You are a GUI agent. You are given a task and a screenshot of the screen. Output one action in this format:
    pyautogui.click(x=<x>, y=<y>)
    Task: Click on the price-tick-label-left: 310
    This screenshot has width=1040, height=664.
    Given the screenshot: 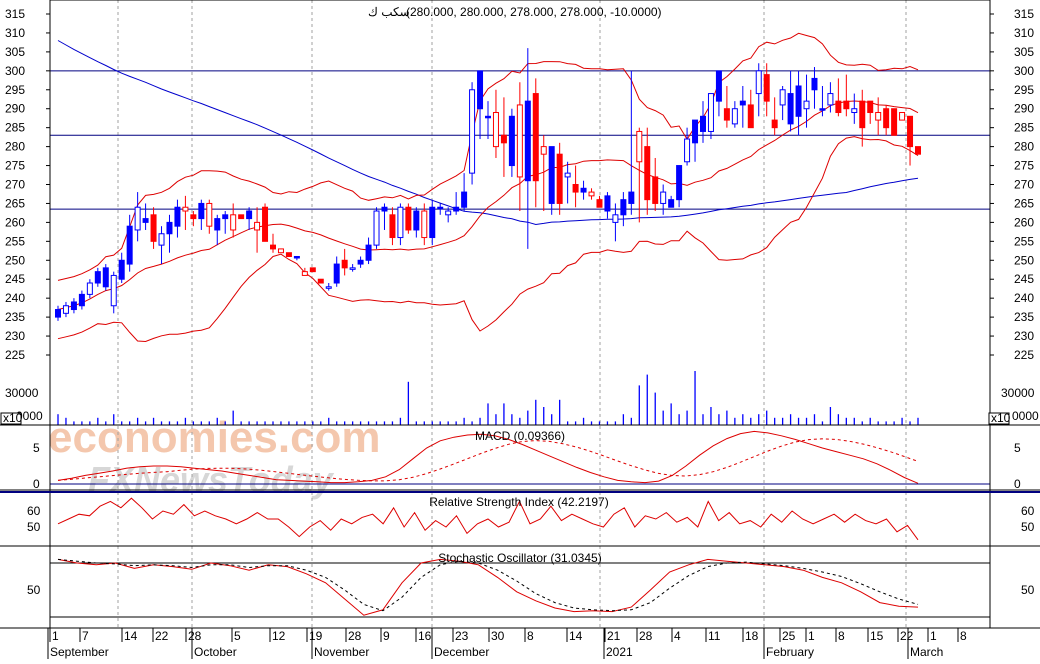 What is the action you would take?
    pyautogui.click(x=15, y=33)
    